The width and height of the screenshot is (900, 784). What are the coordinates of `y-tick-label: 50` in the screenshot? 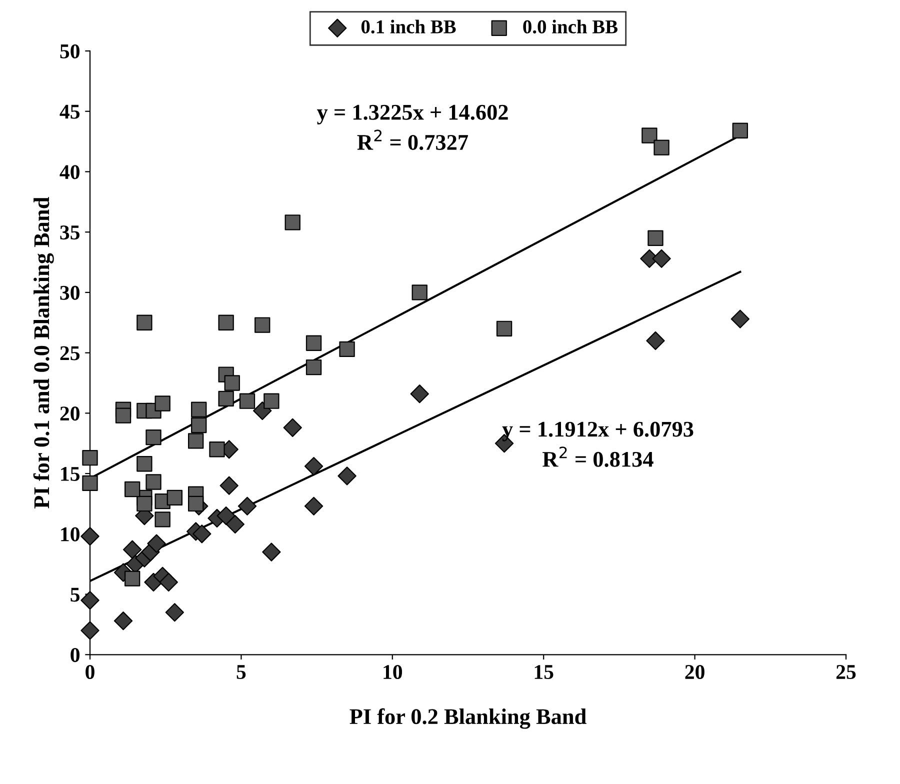 It's located at (70, 51).